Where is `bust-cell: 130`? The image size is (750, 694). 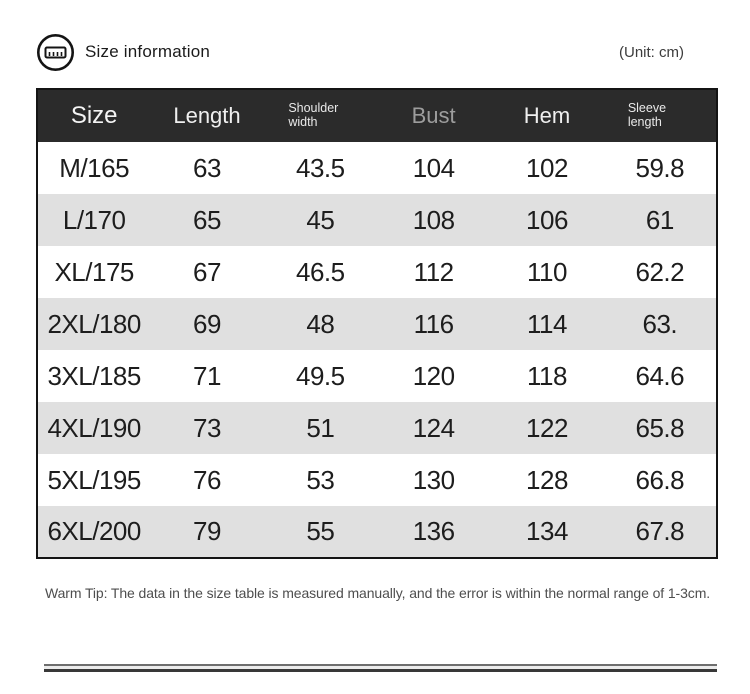
bust-cell: 130 is located at coordinates (433, 480).